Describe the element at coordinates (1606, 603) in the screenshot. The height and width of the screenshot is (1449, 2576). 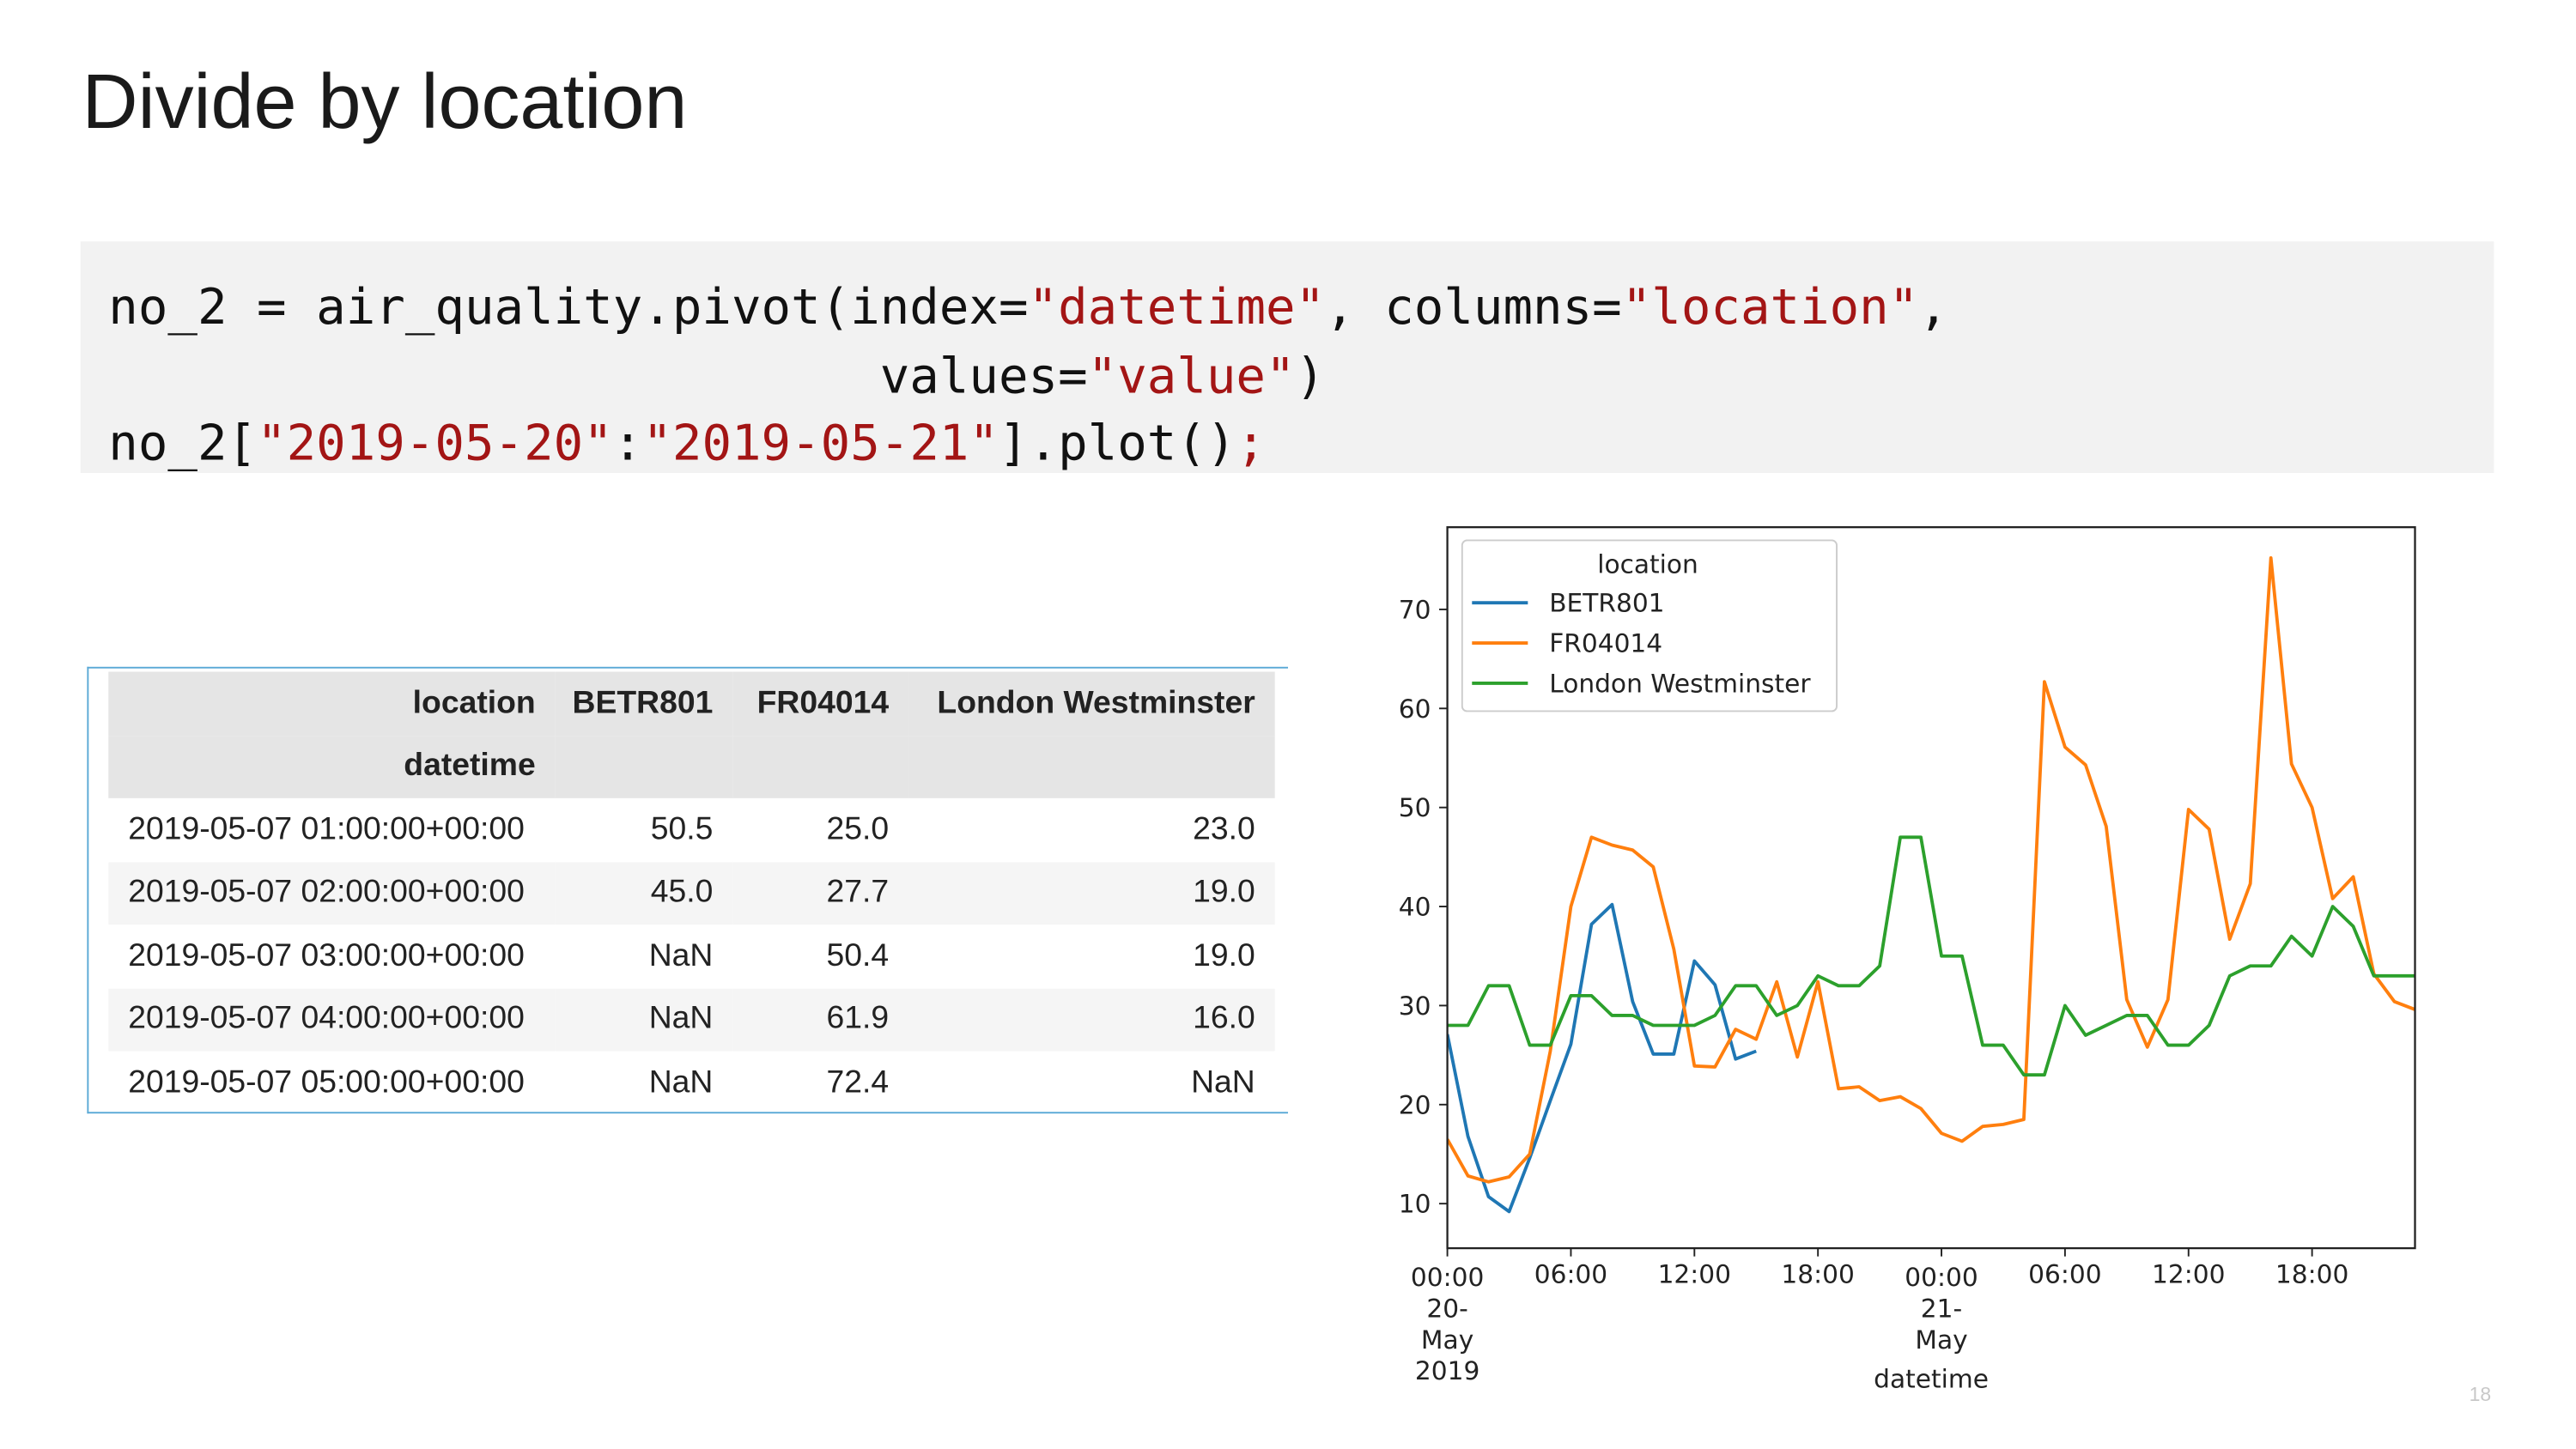
I see `legend-label: BETR801` at that location.